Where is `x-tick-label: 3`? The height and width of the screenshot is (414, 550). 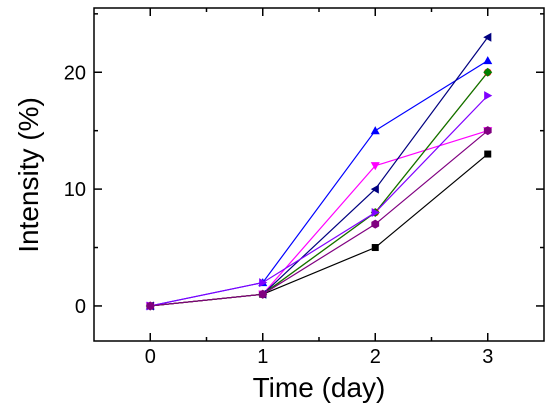
x-tick-label: 3 is located at coordinates (487, 357).